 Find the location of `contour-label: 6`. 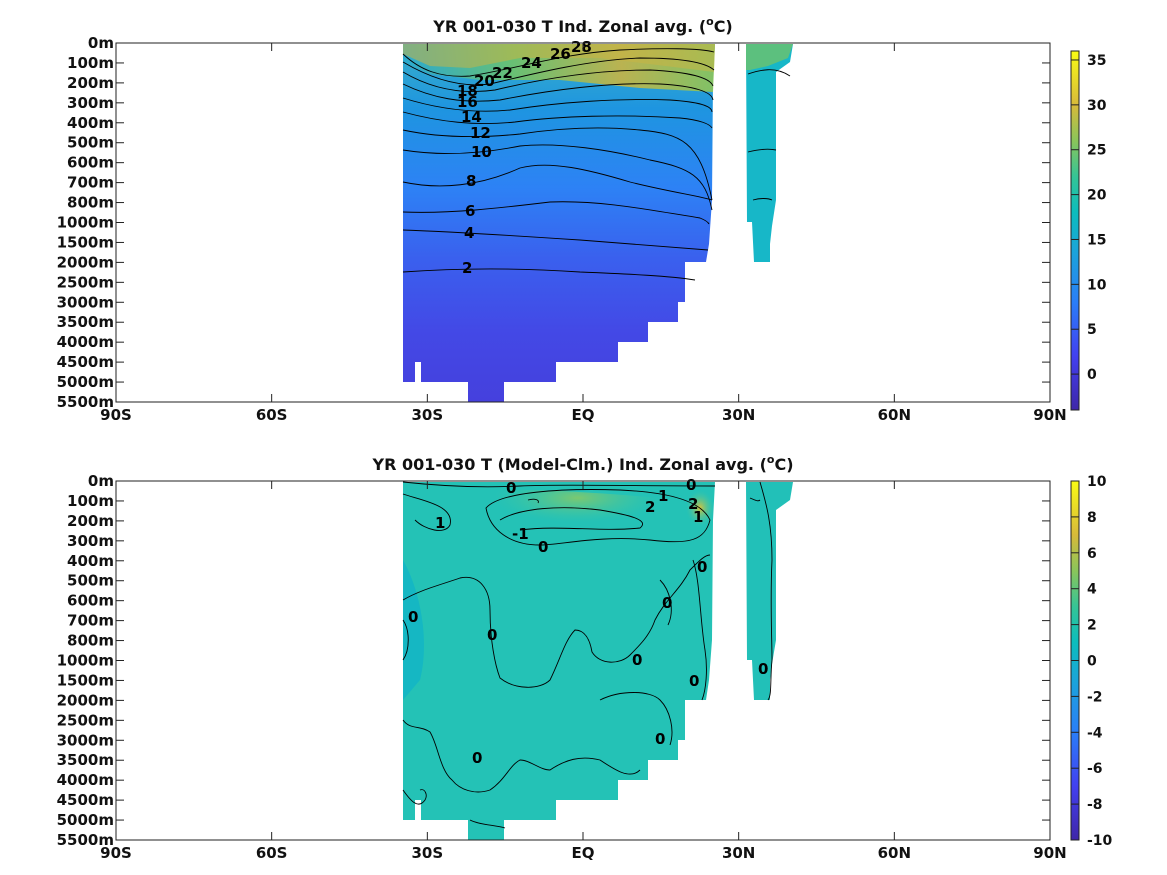

contour-label: 6 is located at coordinates (470, 211).